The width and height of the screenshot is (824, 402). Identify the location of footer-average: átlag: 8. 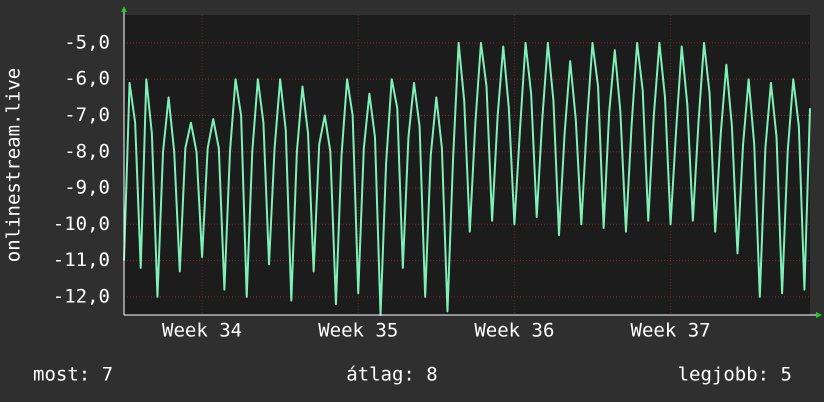
(392, 375).